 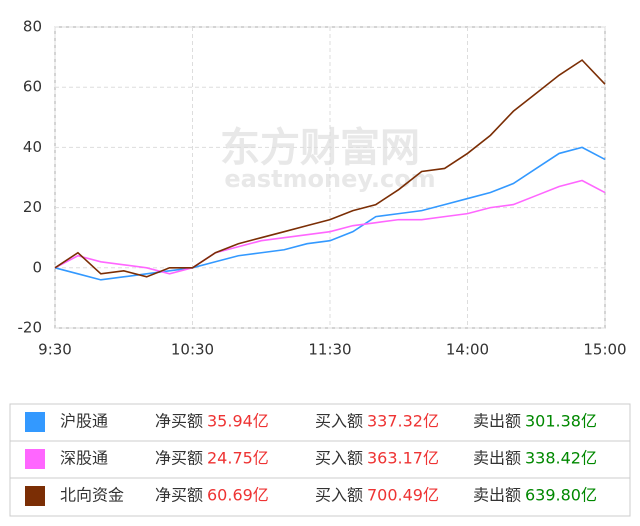 I want to click on summary-value: 60.69亿, so click(x=238, y=495).